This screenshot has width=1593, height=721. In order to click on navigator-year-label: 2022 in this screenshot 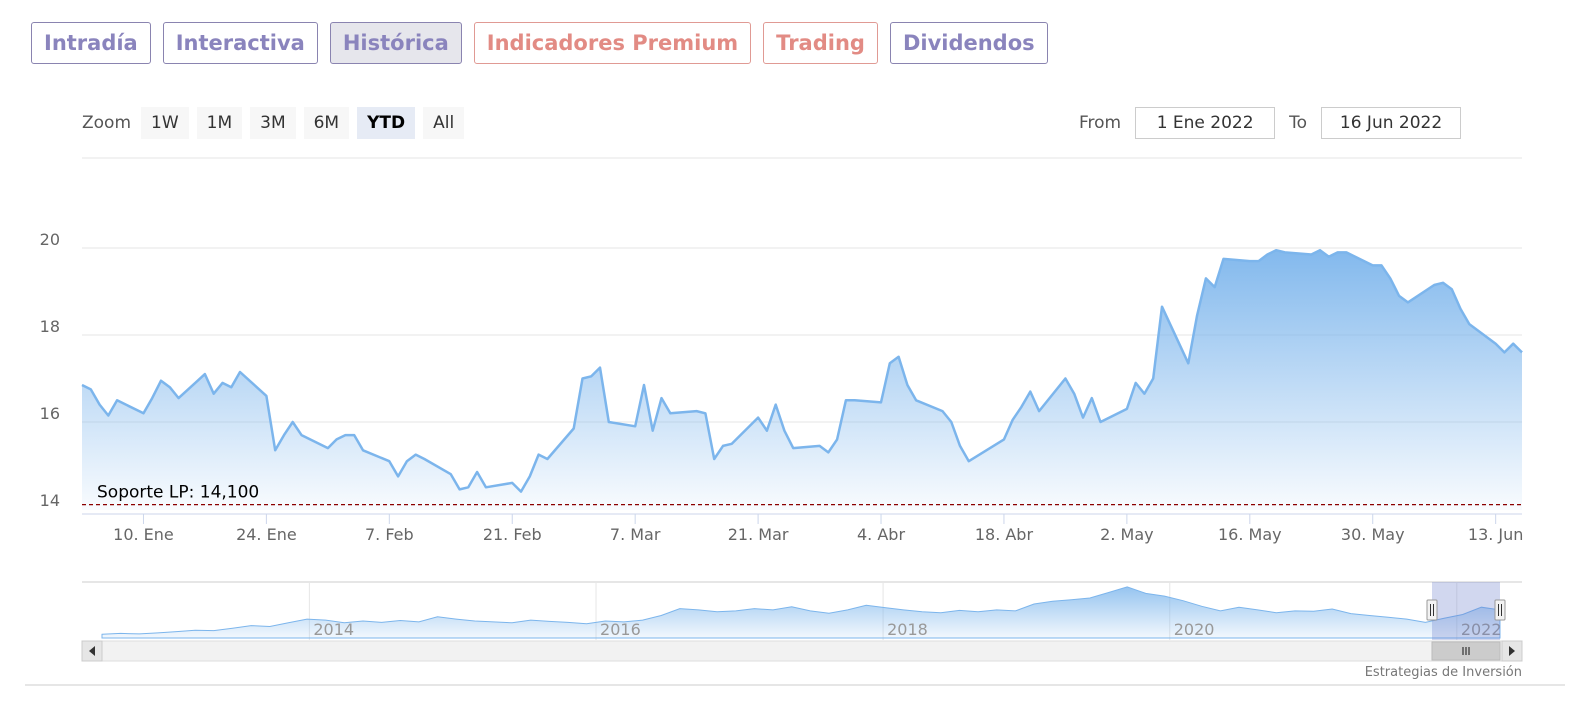, I will do `click(1481, 629)`.